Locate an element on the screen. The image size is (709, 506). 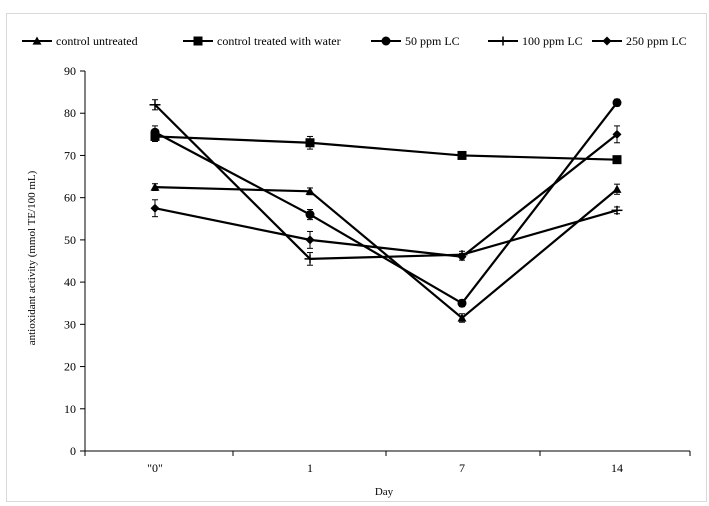
x-tick-label: 7 is located at coordinates (462, 468).